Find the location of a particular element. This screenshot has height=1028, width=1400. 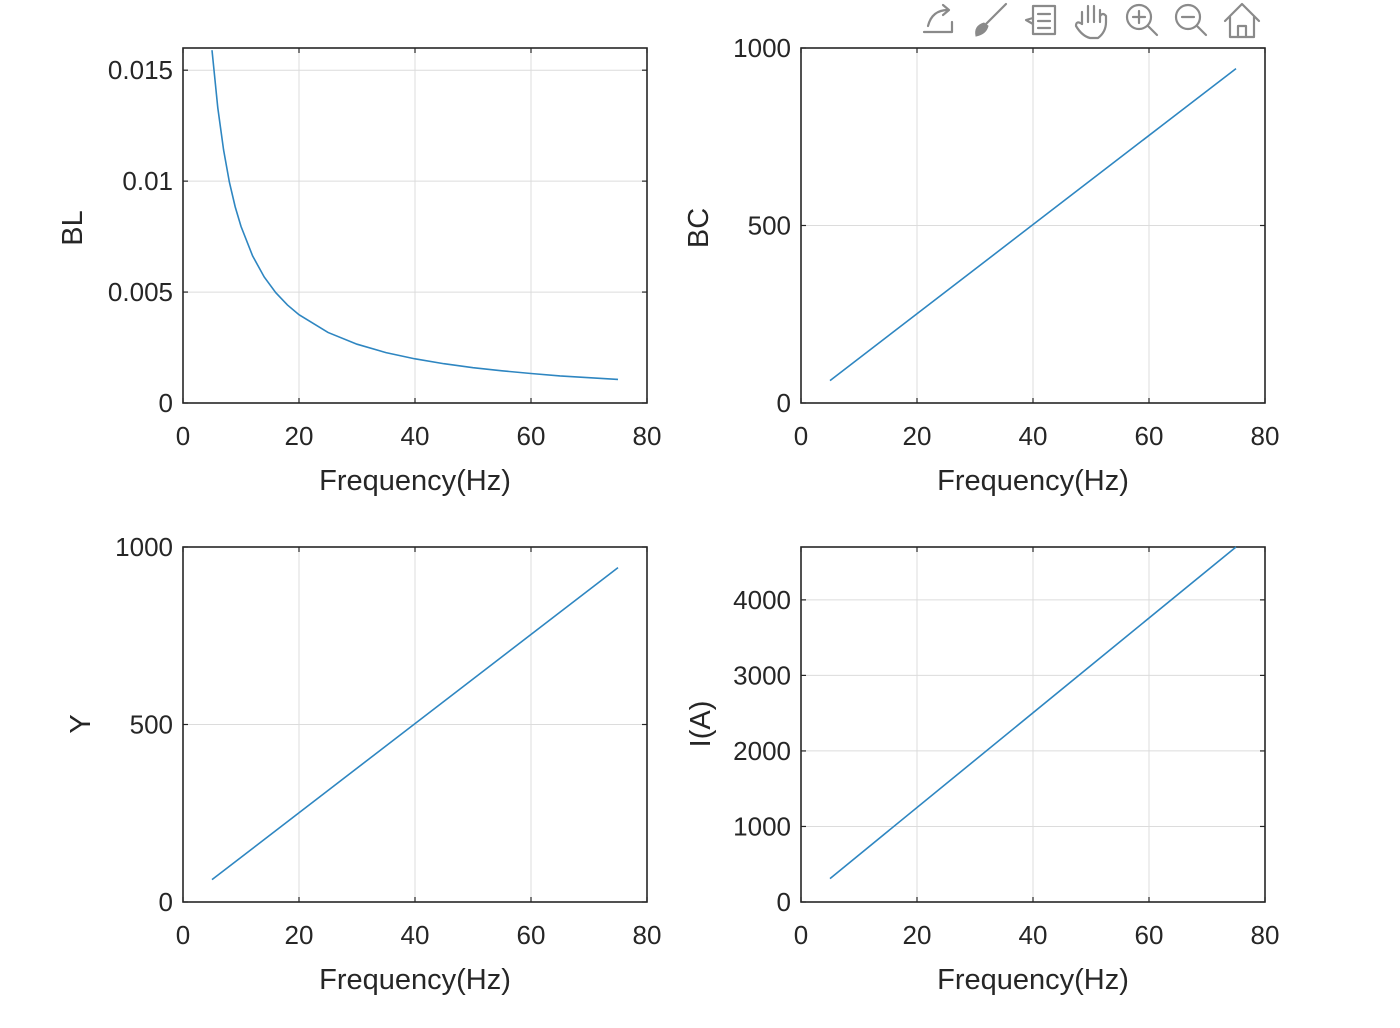

data-tips-button is located at coordinates (1043, 20).